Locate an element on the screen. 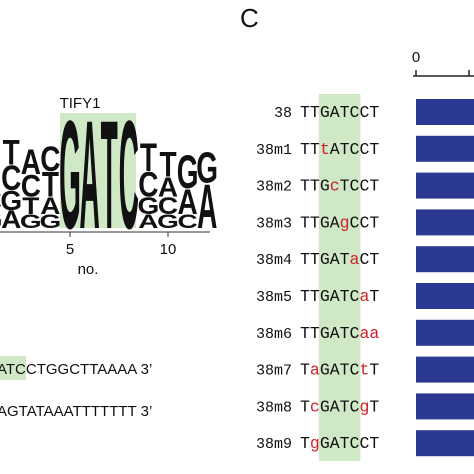  row-name: 38m8 is located at coordinates (274, 407).